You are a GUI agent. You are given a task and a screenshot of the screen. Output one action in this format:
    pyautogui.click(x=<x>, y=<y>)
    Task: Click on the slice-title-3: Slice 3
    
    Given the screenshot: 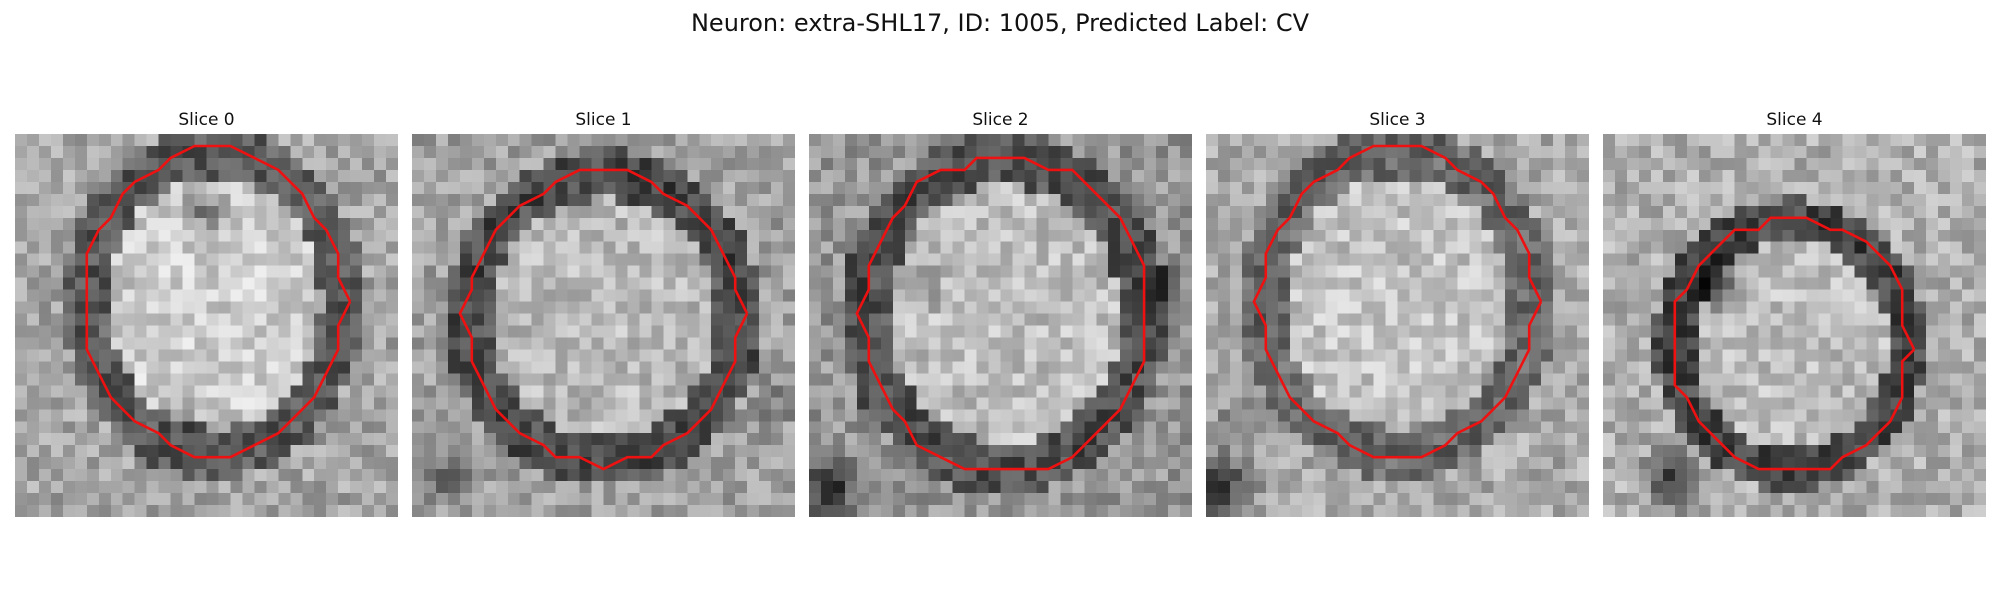 What is the action you would take?
    pyautogui.click(x=1397, y=120)
    